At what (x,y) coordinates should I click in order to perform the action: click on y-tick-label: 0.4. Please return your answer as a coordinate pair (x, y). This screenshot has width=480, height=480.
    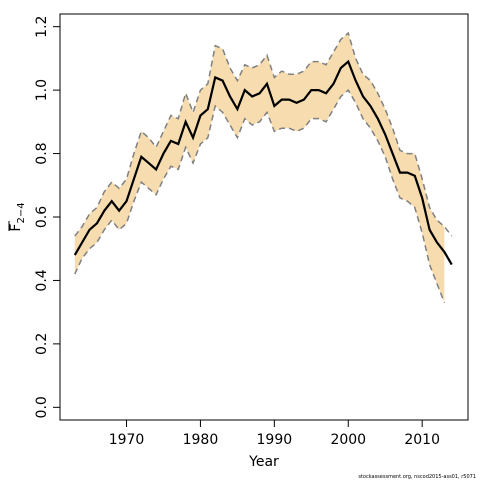
    Looking at the image, I should click on (42, 280).